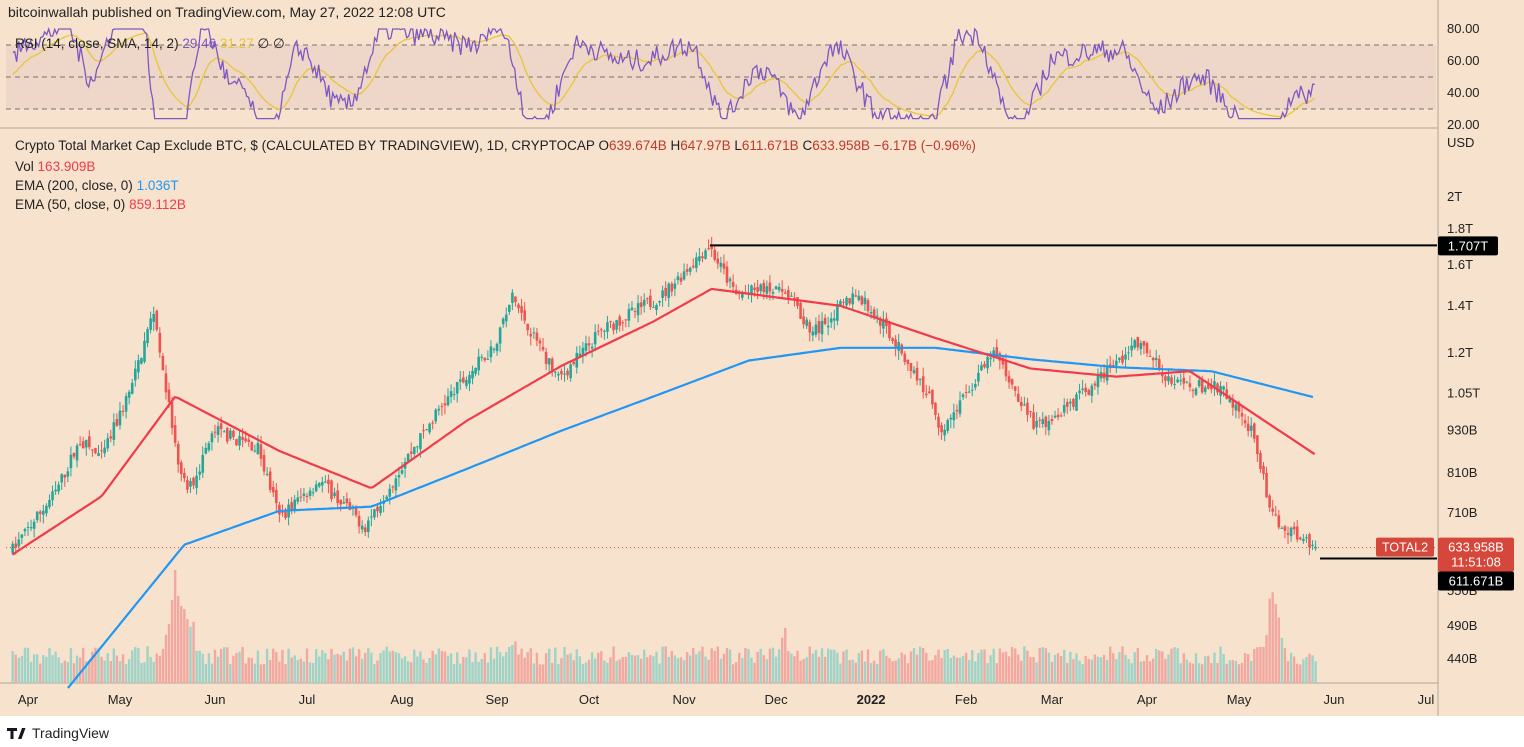  Describe the element at coordinates (685, 699) in the screenshot. I see `time-tick-label: Nov` at that location.